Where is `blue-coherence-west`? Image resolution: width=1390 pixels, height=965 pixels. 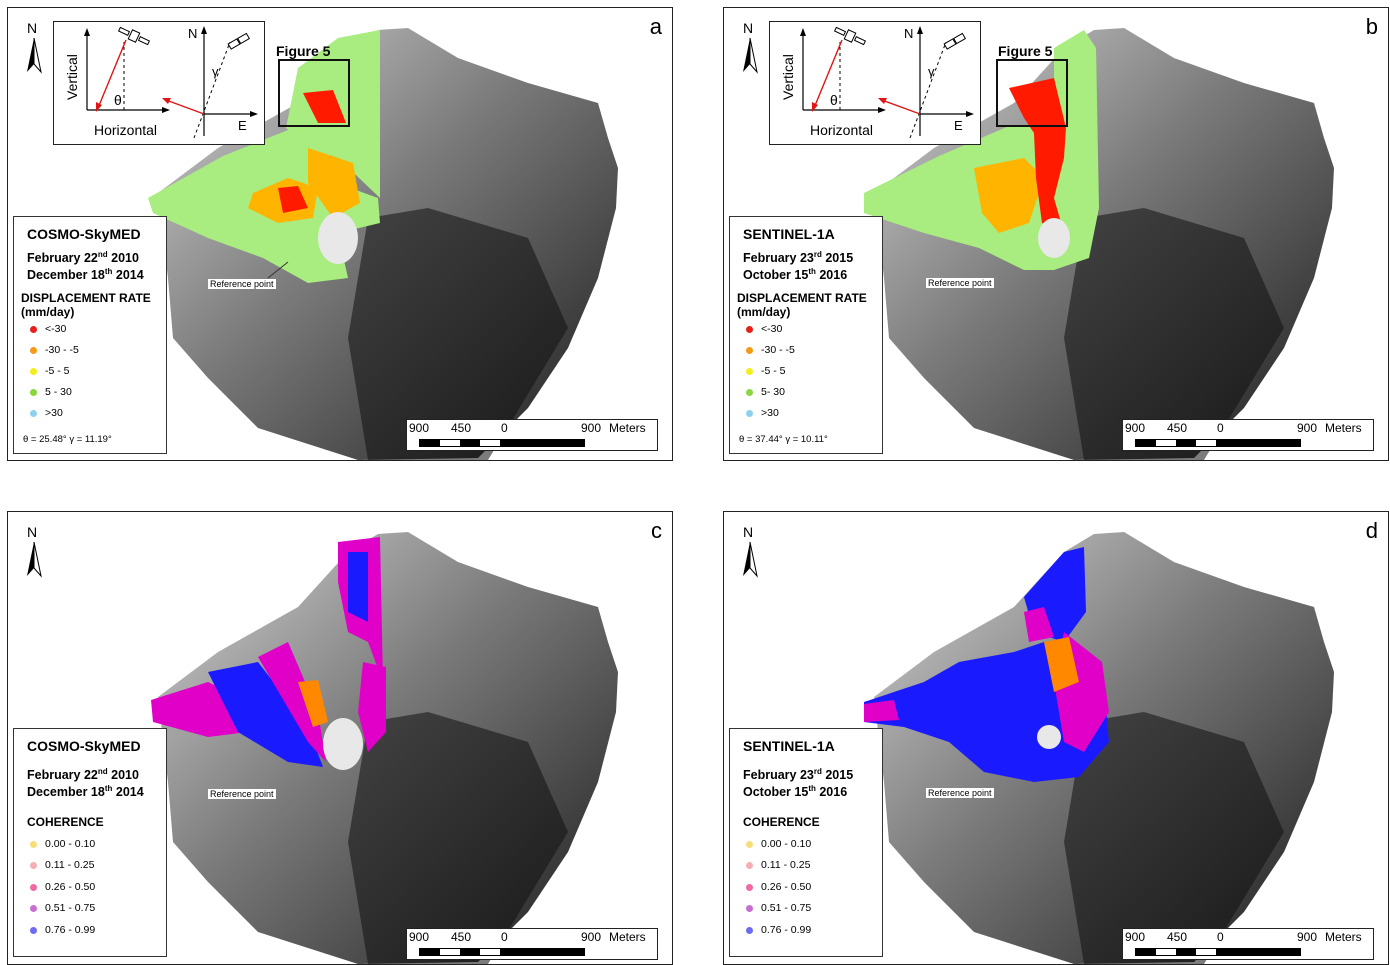 blue-coherence-west is located at coordinates (265, 714).